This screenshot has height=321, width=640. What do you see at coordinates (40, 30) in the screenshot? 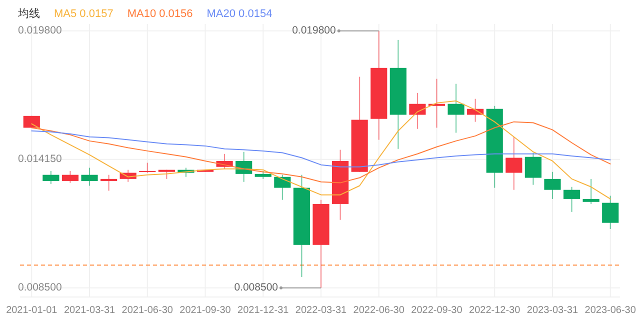
I see `y-tick-label: 0.019800` at bounding box center [40, 30].